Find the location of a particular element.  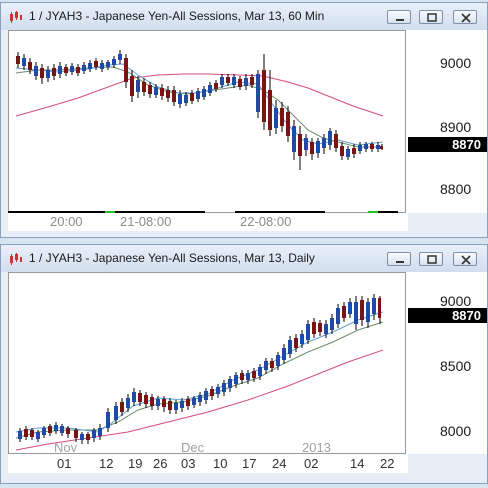

date-tick: 14 is located at coordinates (357, 463).